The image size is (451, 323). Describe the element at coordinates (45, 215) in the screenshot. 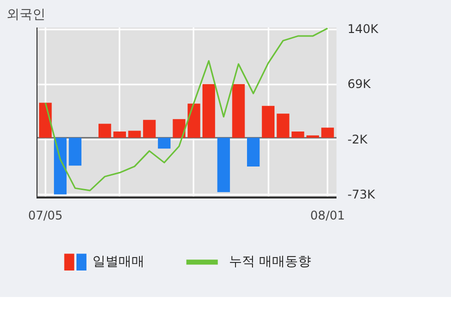

I see `x-tick-label: 07/05` at that location.